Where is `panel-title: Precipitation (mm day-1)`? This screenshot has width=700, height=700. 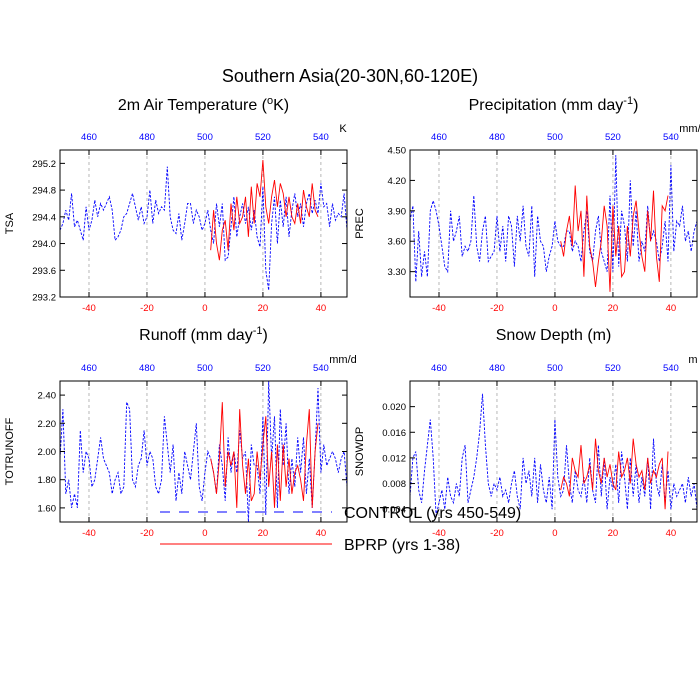 panel-title: Precipitation (mm day-1) is located at coordinates (554, 104).